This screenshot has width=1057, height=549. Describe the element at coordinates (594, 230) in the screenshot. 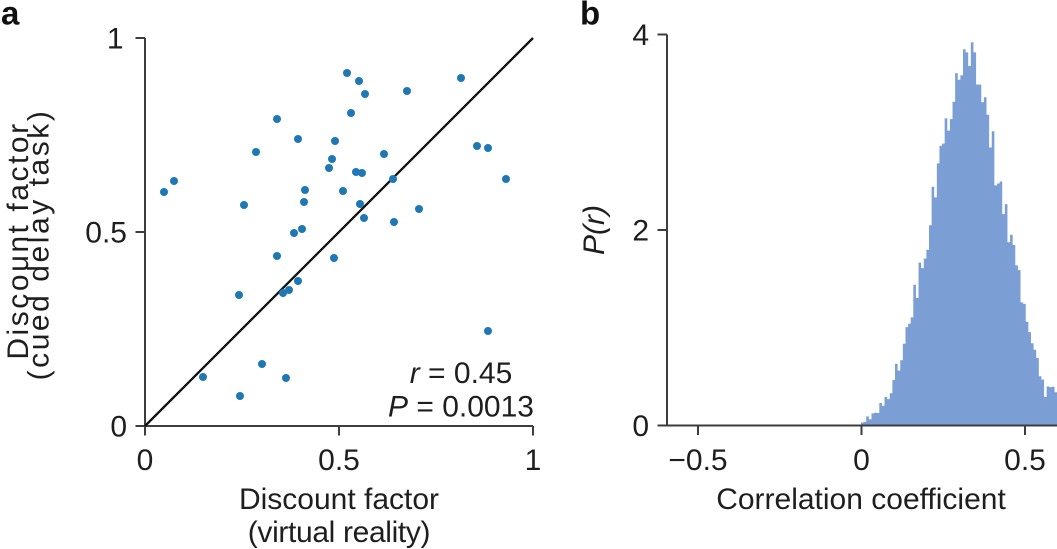

I see `svg-text: P(r)` at that location.